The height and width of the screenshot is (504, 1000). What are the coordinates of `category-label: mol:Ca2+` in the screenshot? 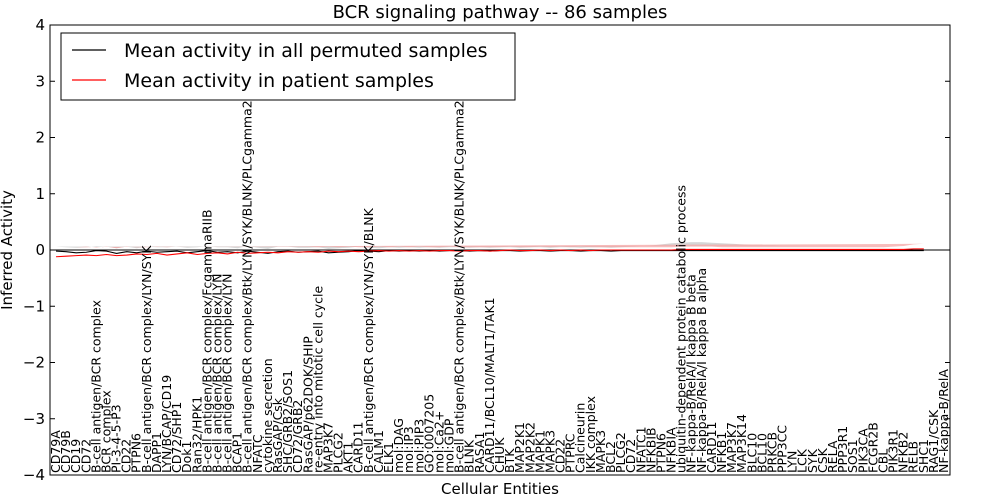 It's located at (438, 442).